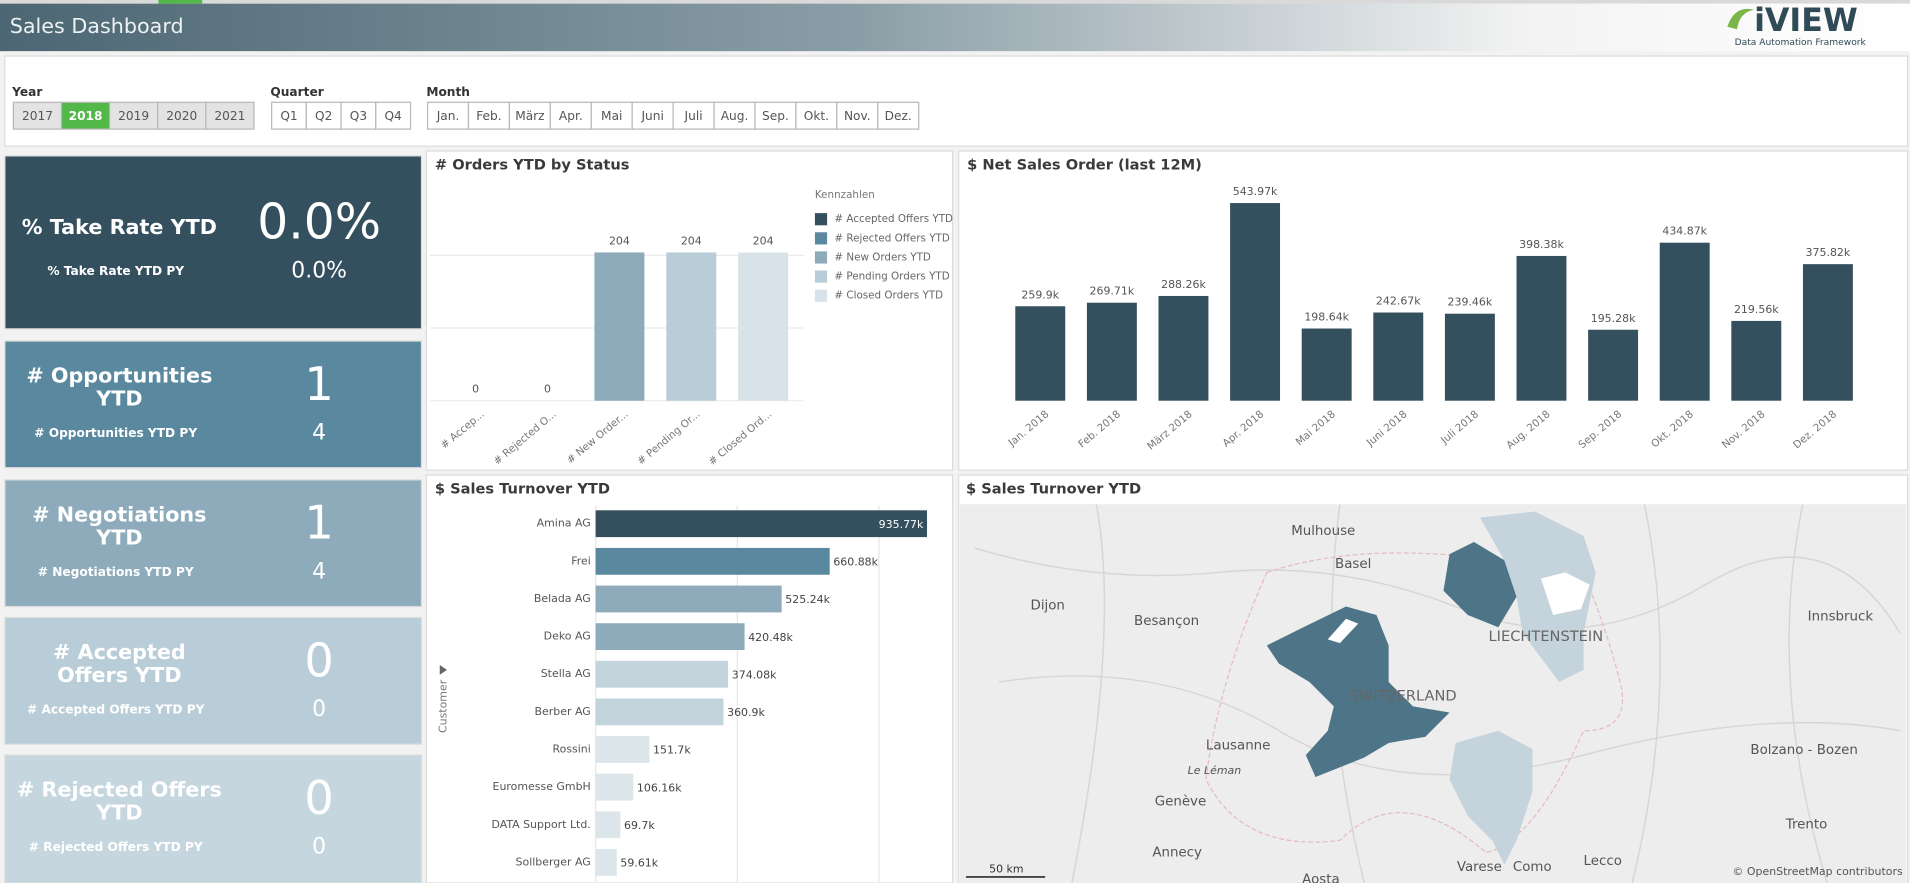 Image resolution: width=1910 pixels, height=883 pixels. I want to click on data-label: 660.88k, so click(855, 562).